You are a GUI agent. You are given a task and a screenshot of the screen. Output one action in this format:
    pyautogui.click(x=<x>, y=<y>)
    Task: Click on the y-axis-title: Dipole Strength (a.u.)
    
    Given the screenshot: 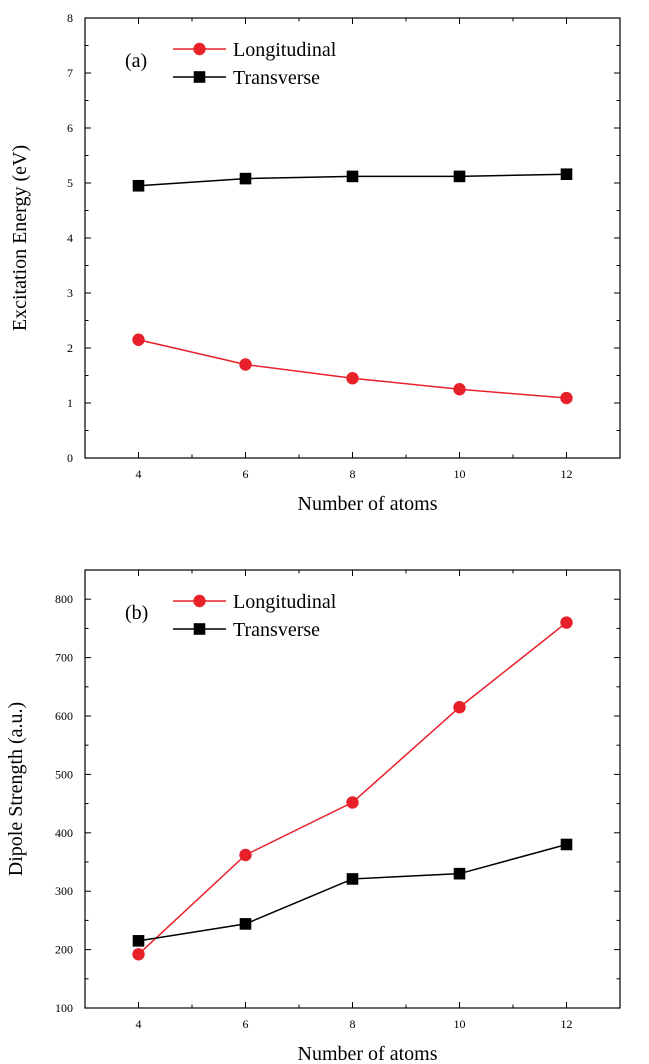 What is the action you would take?
    pyautogui.click(x=16, y=789)
    